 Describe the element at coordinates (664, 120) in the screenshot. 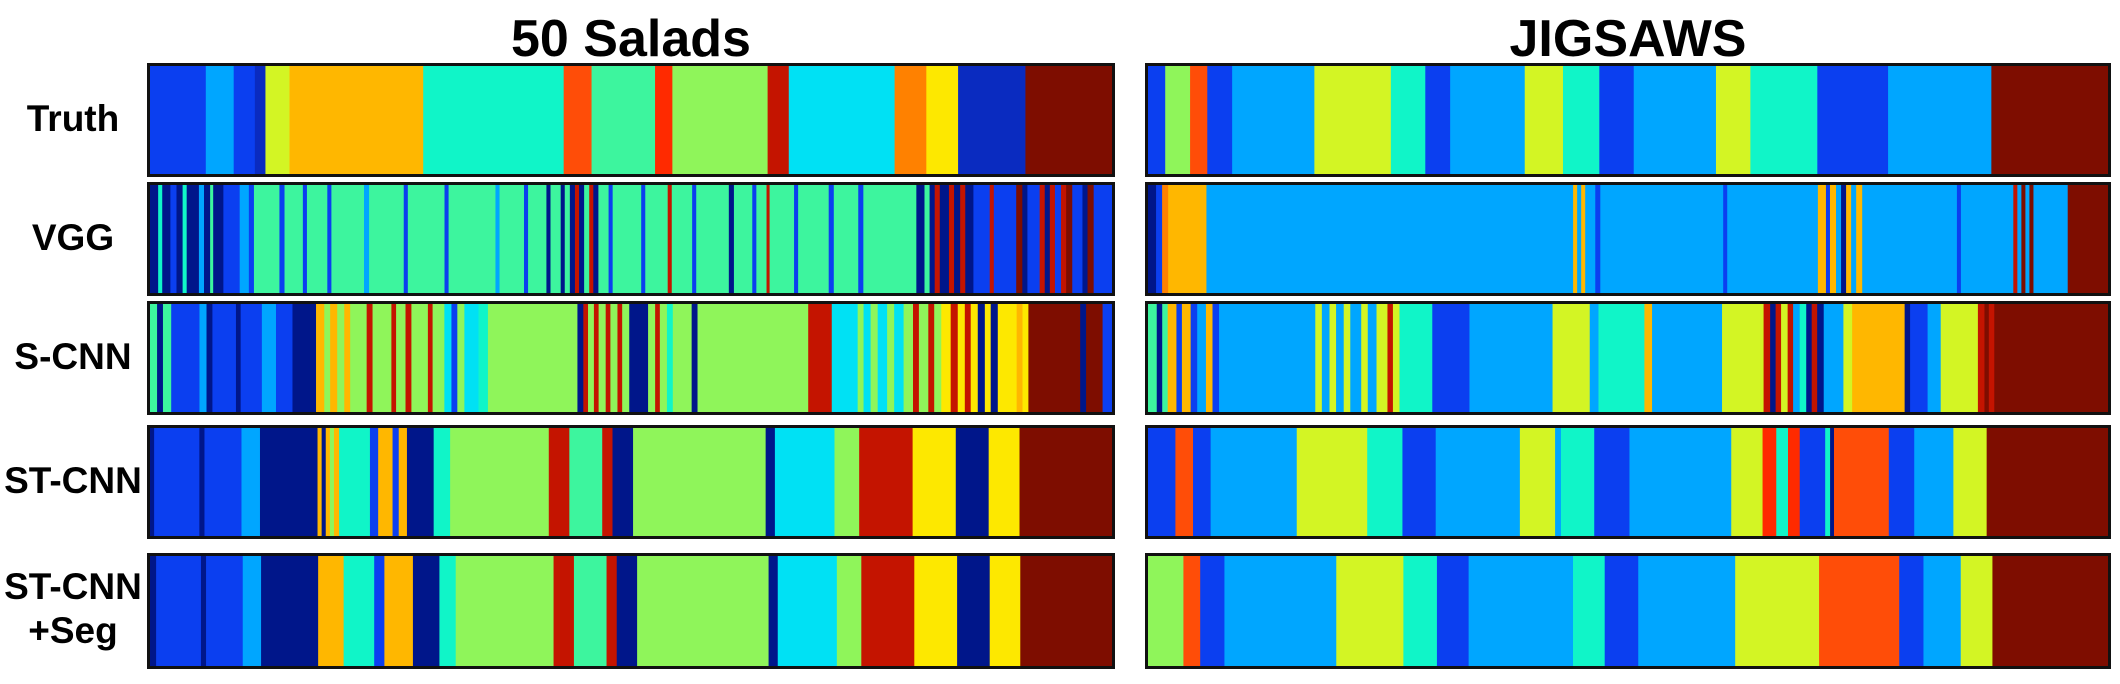

I see `segment-red` at that location.